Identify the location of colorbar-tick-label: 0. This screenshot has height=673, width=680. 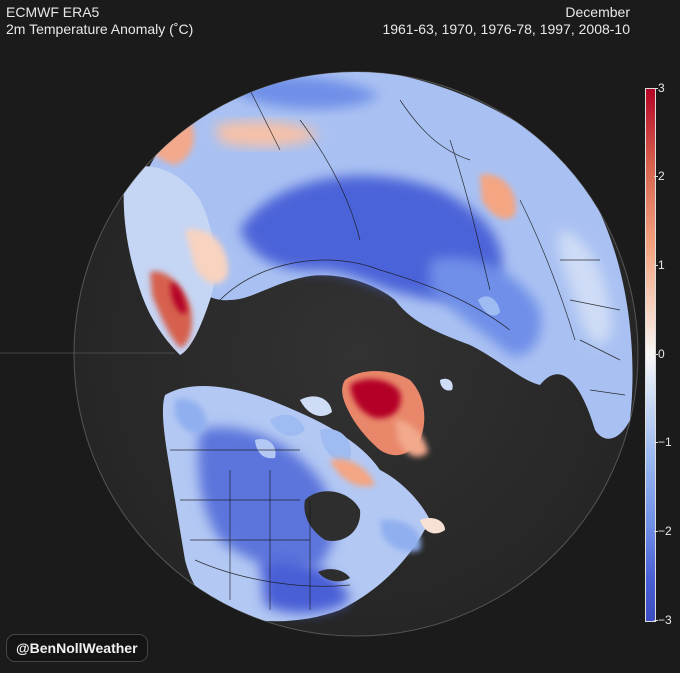
(661, 354).